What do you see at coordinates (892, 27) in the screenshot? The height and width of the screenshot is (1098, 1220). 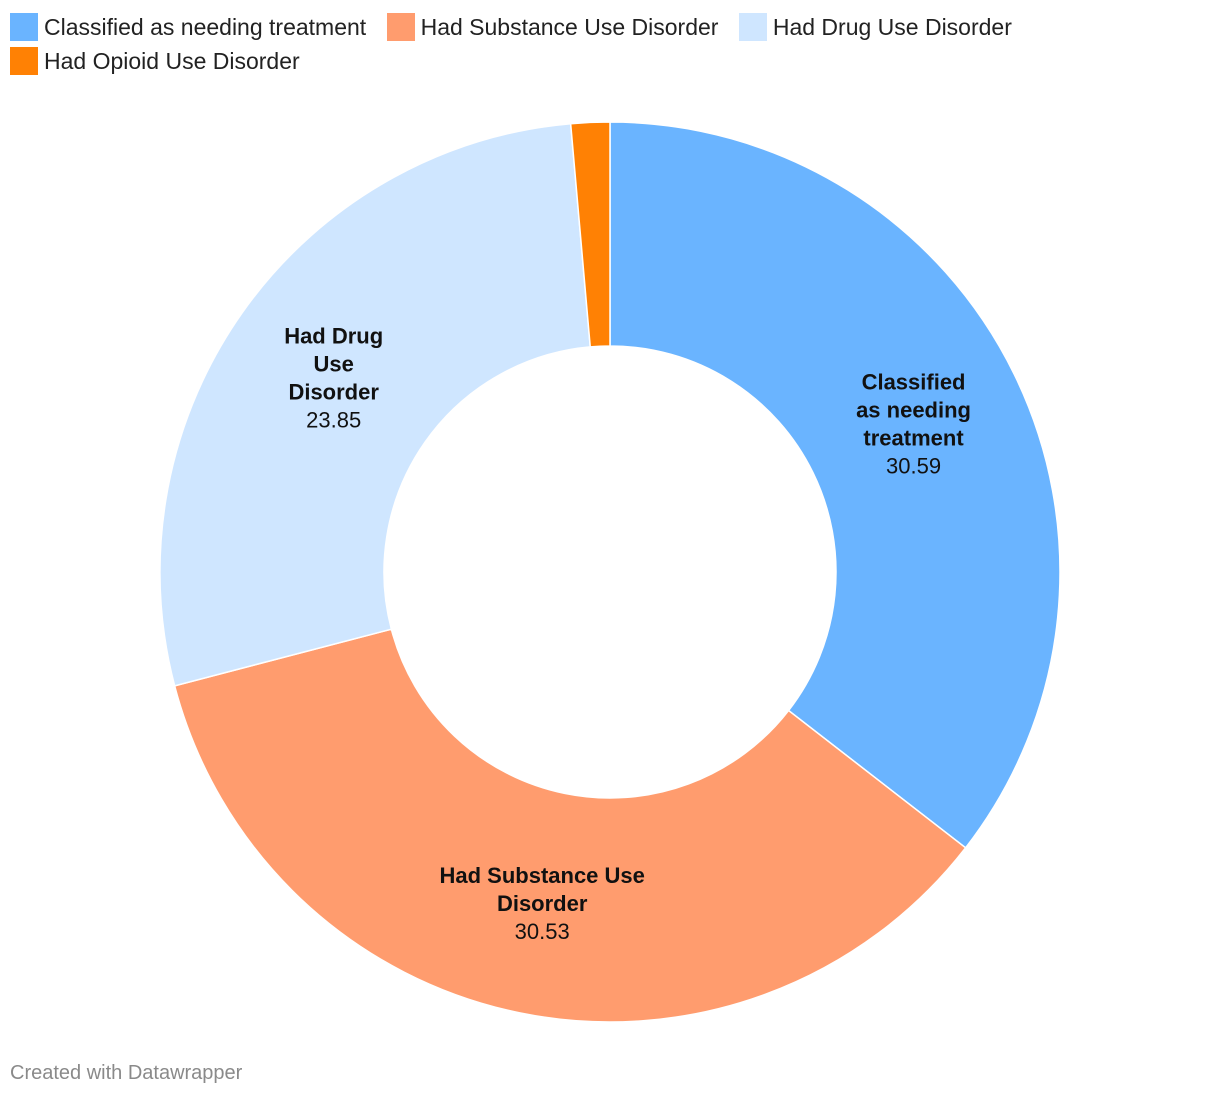 I see `legend-label: Had Drug Use Disorder` at bounding box center [892, 27].